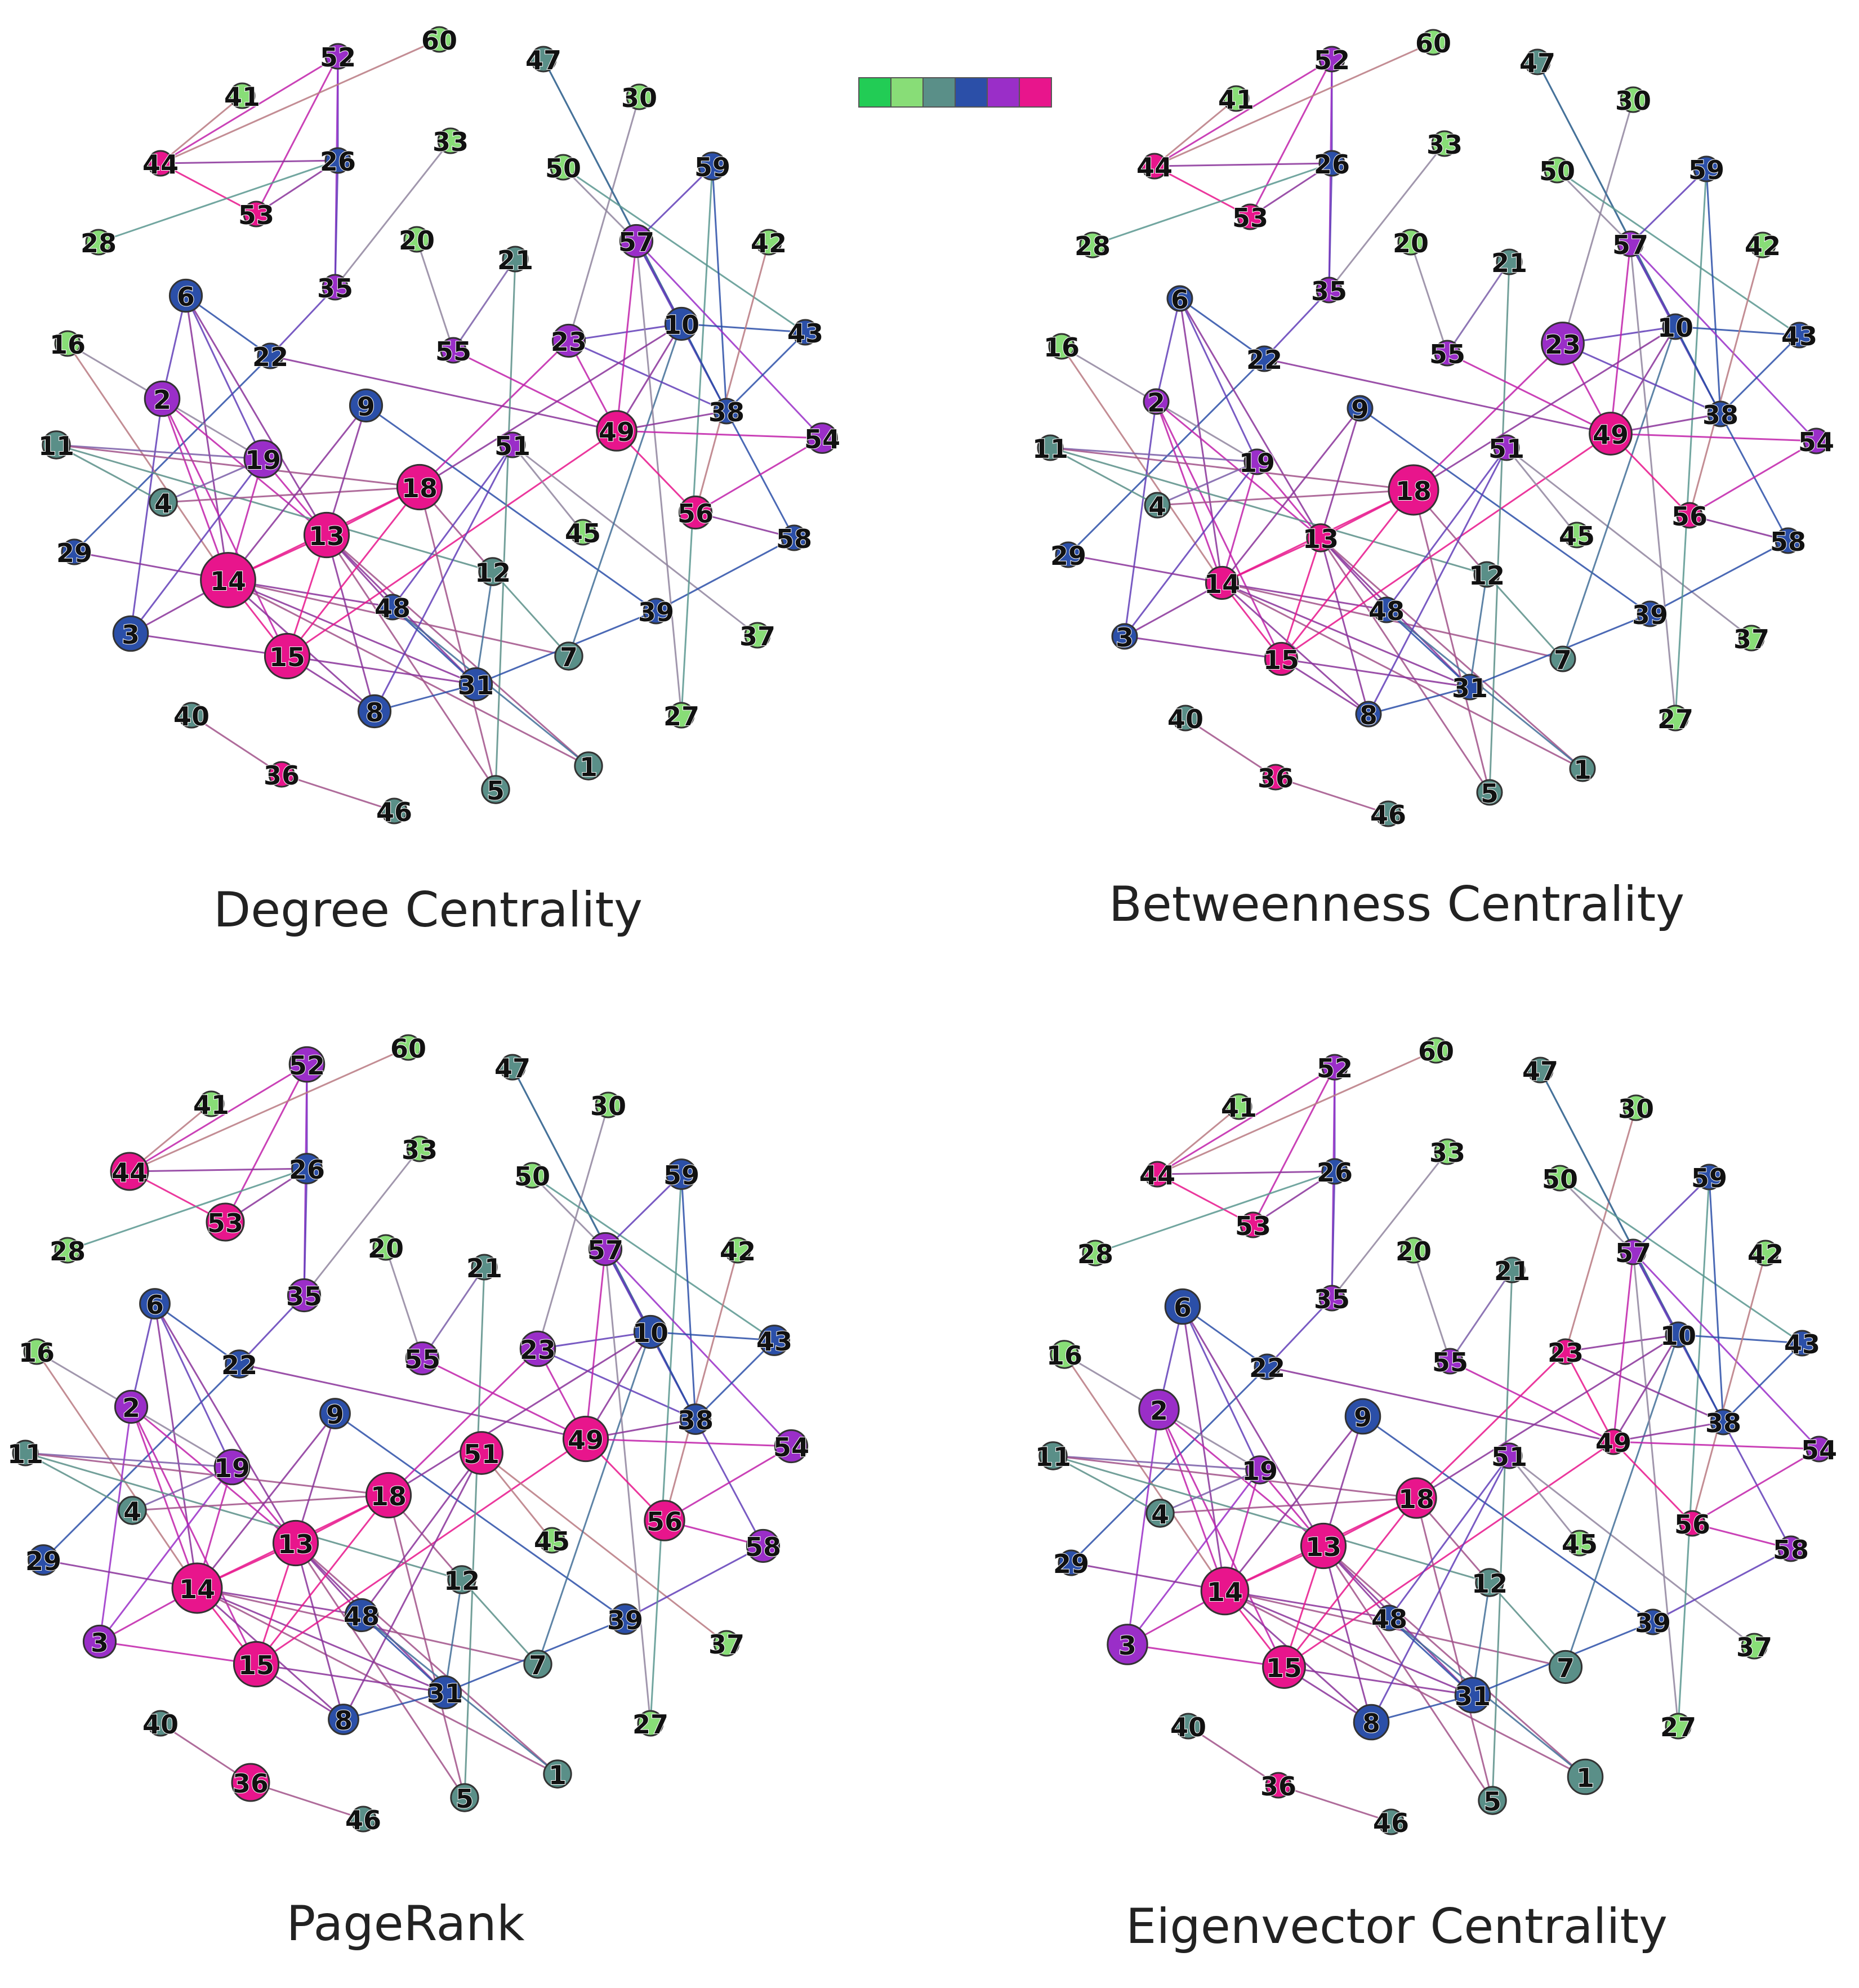 The height and width of the screenshot is (1988, 1859). I want to click on node-label-28: 28, so click(99, 243).